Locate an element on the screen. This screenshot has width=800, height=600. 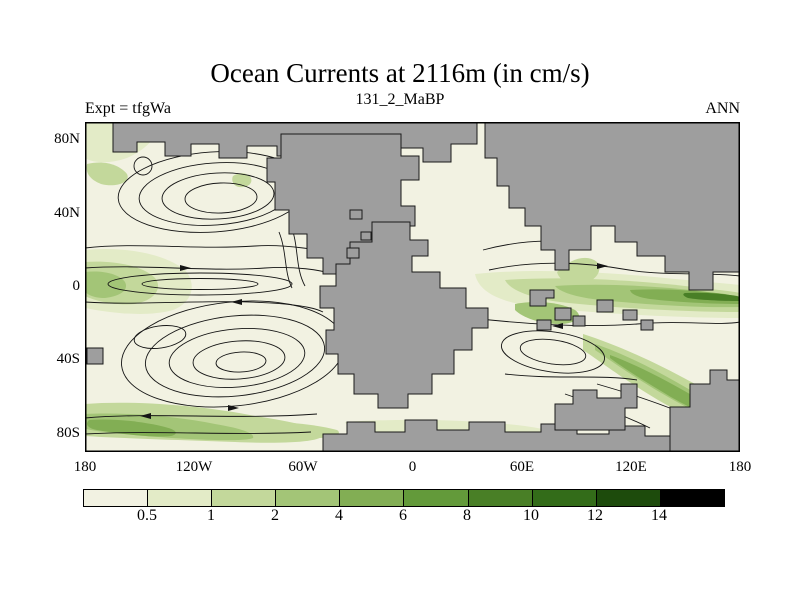
x-tick-label: 120W is located at coordinates (194, 467).